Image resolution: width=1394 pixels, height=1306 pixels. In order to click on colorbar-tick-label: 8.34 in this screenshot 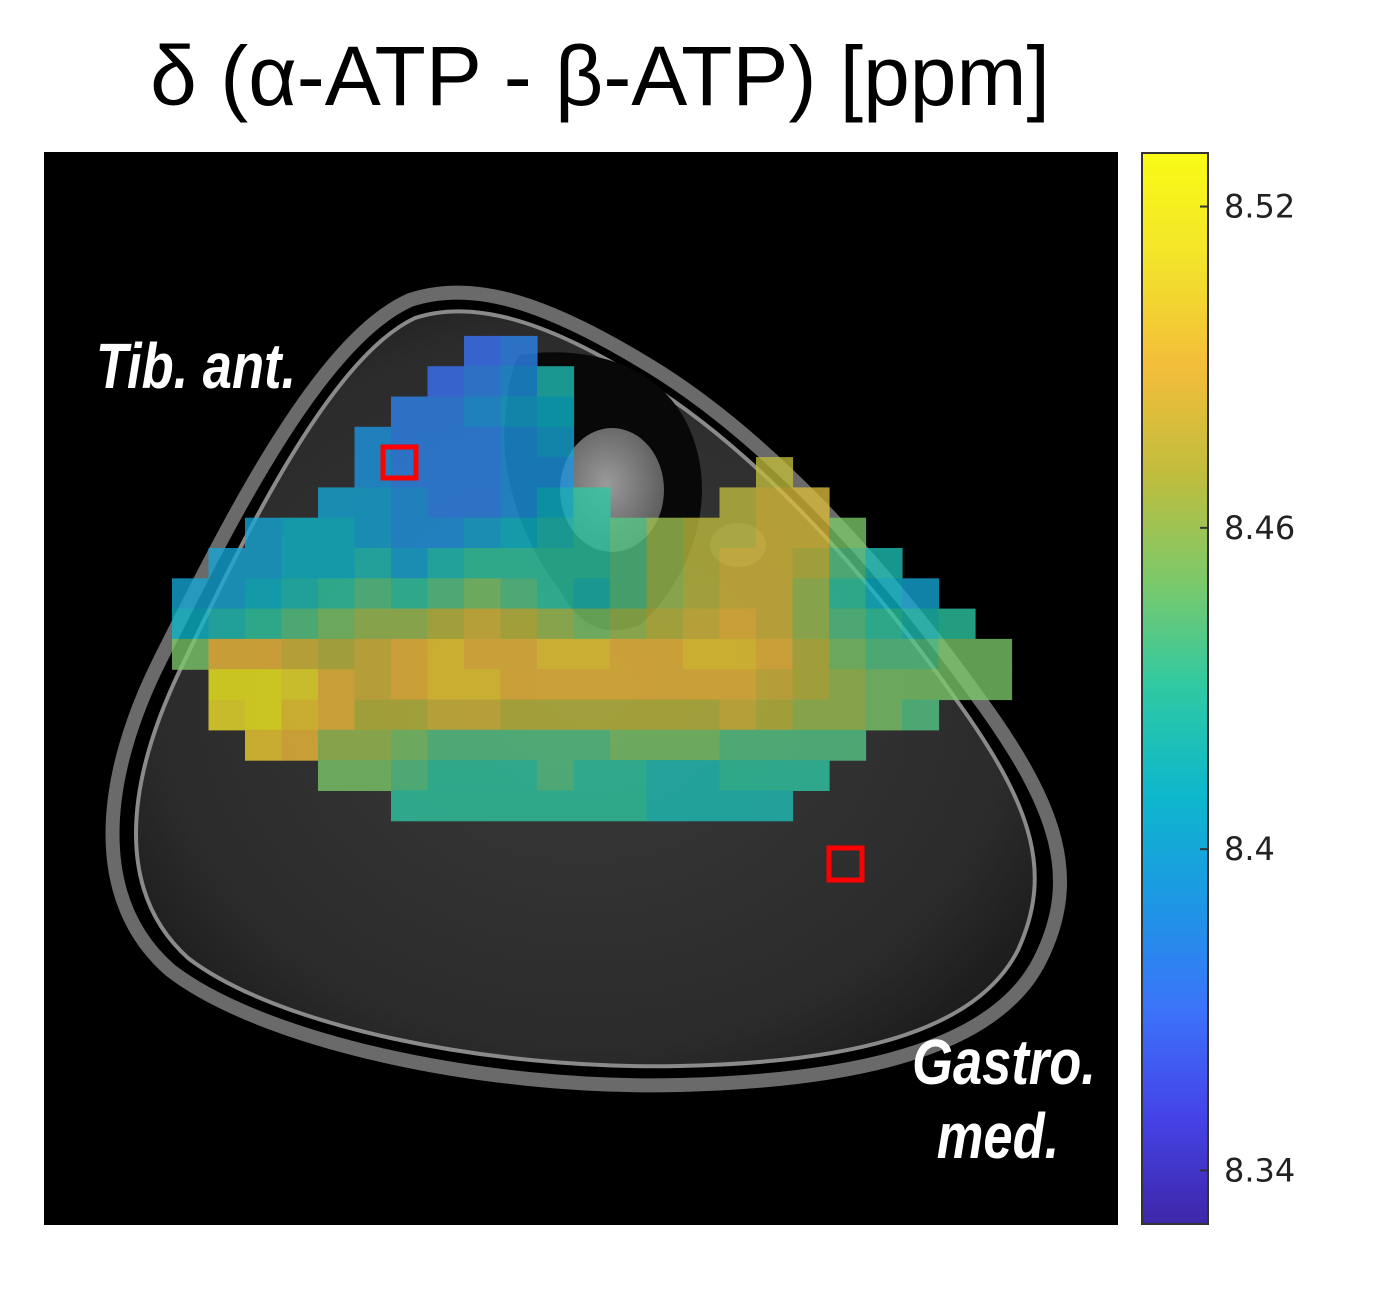, I will do `click(1259, 1170)`.